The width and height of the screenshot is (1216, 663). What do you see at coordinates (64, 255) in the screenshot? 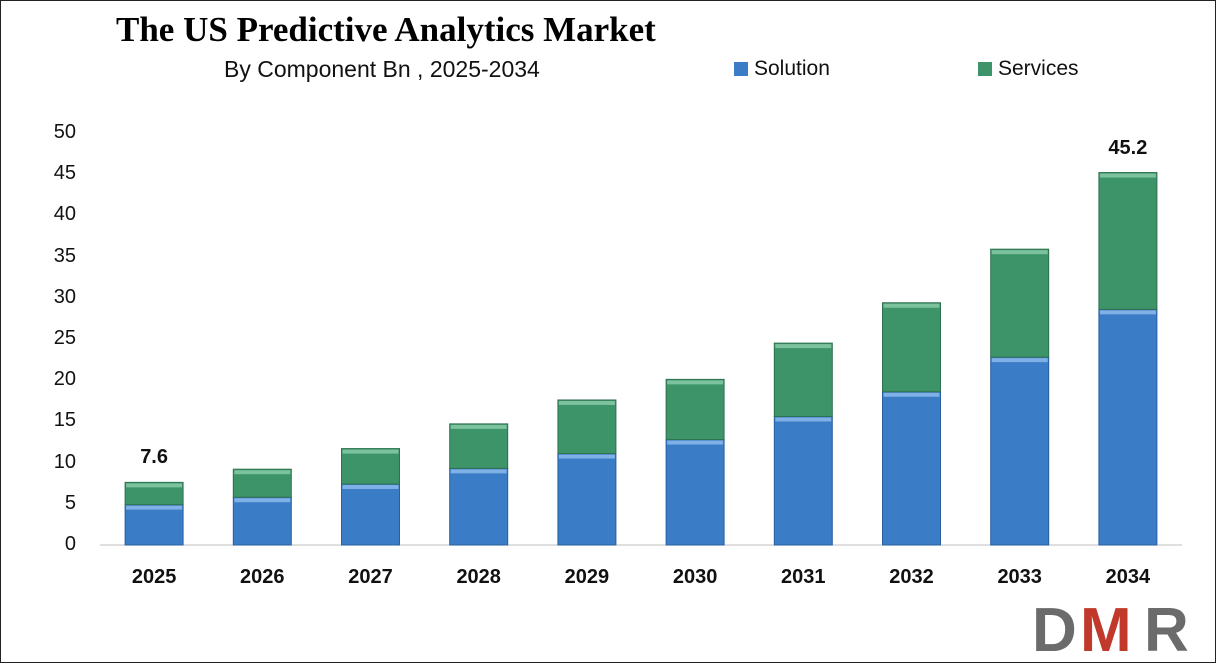
I see `y-tick-label: 35` at bounding box center [64, 255].